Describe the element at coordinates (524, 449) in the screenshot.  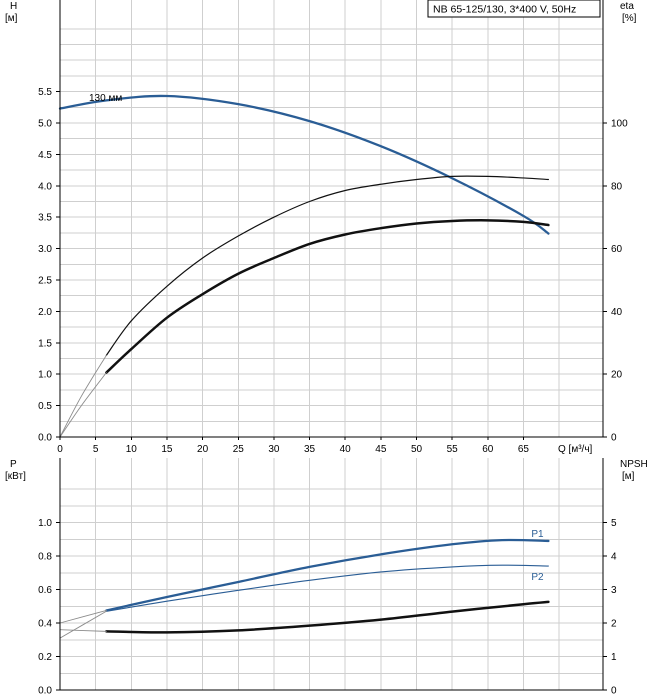
I see `x-tick-label: 65` at that location.